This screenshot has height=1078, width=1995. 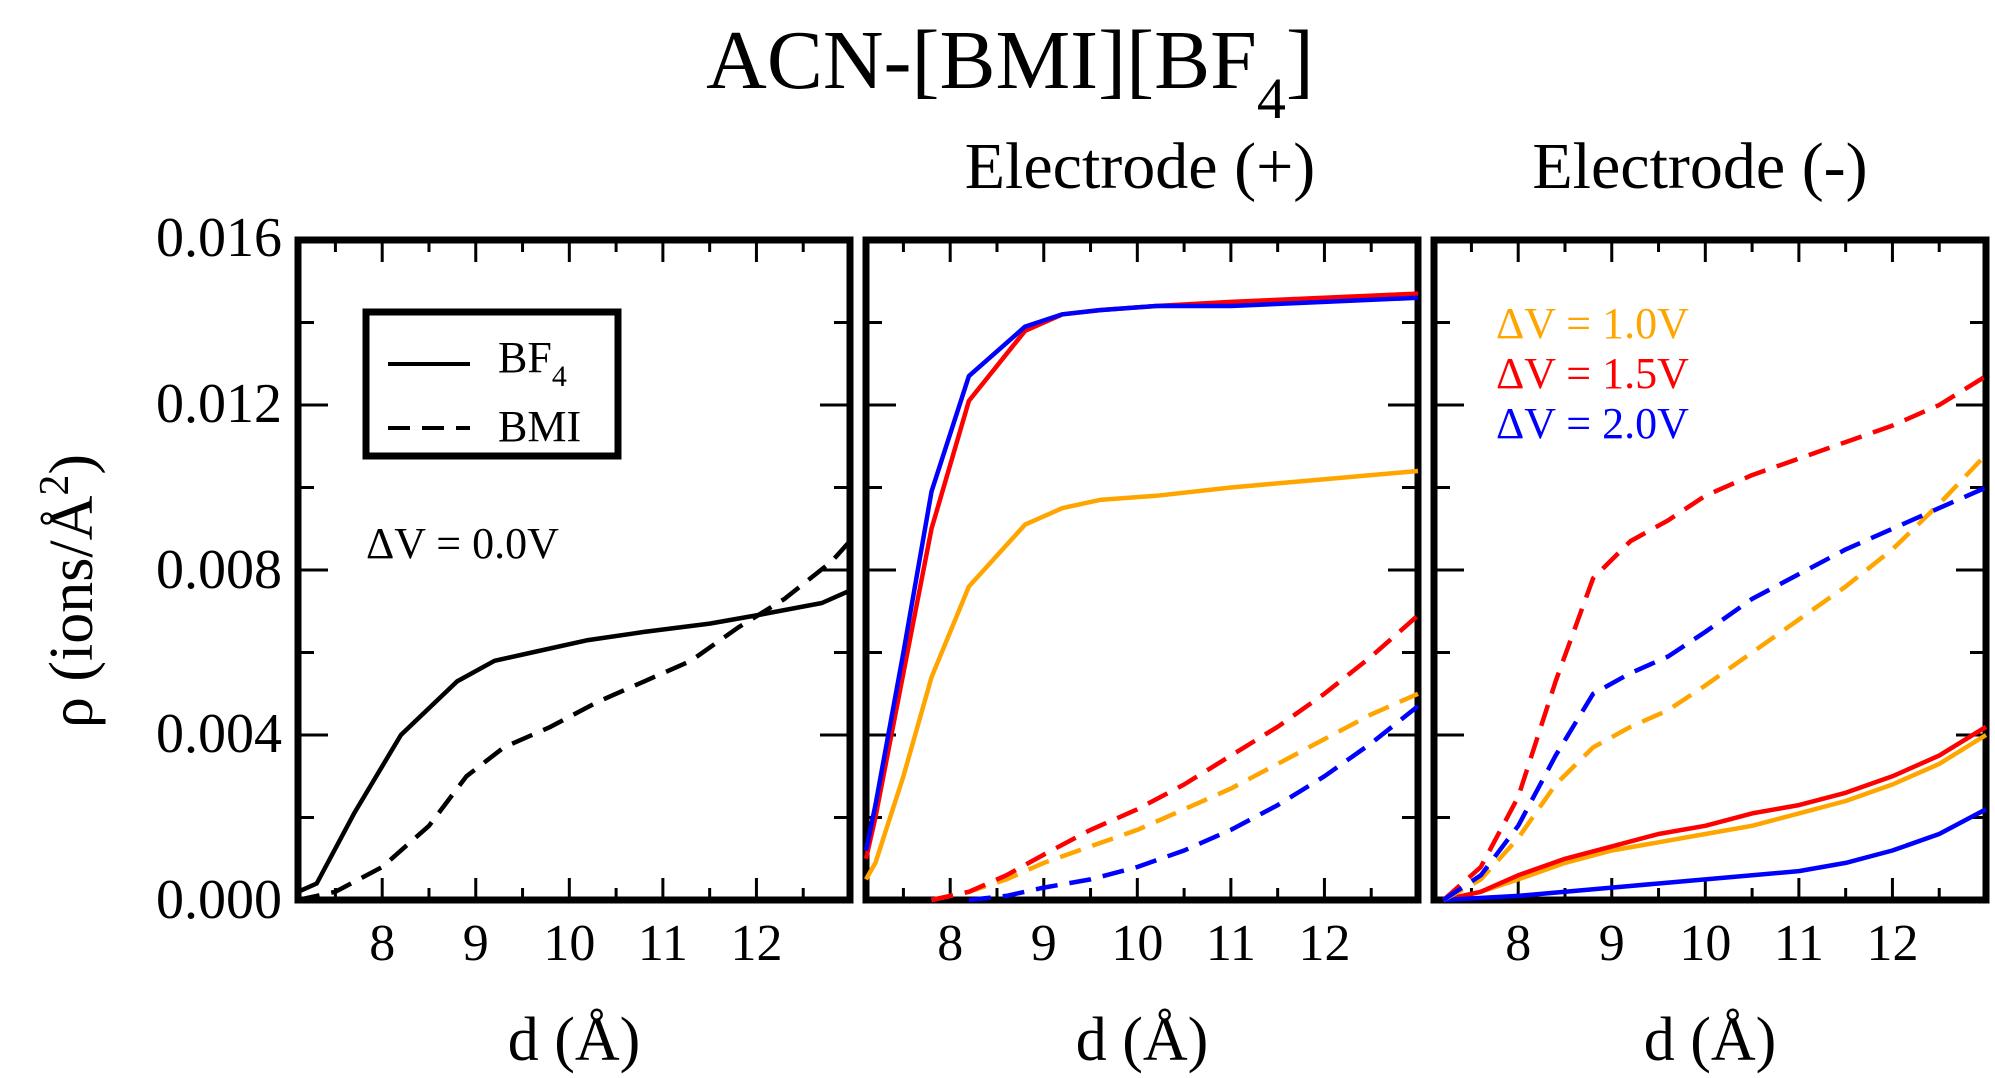 I want to click on y-tick-labels: 0.016 0.012 0.008 0.004 0.000, so click(x=219, y=569).